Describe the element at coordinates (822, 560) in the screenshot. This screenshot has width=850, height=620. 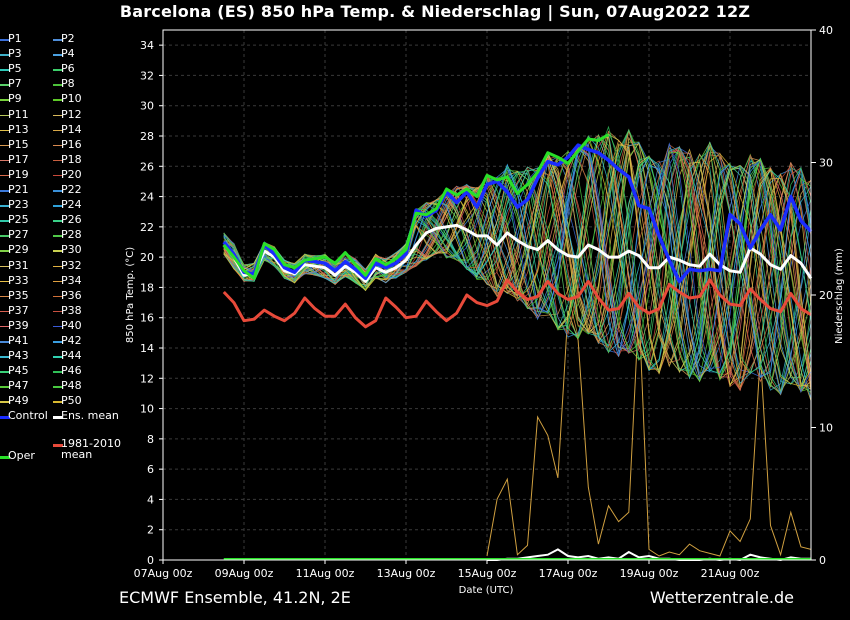
I see `y-right-tick-label: 0` at that location.